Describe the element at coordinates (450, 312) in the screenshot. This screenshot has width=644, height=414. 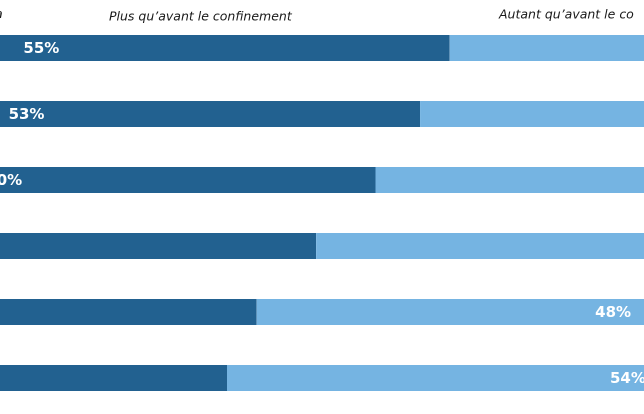
I see `bar-row5-series2` at that location.